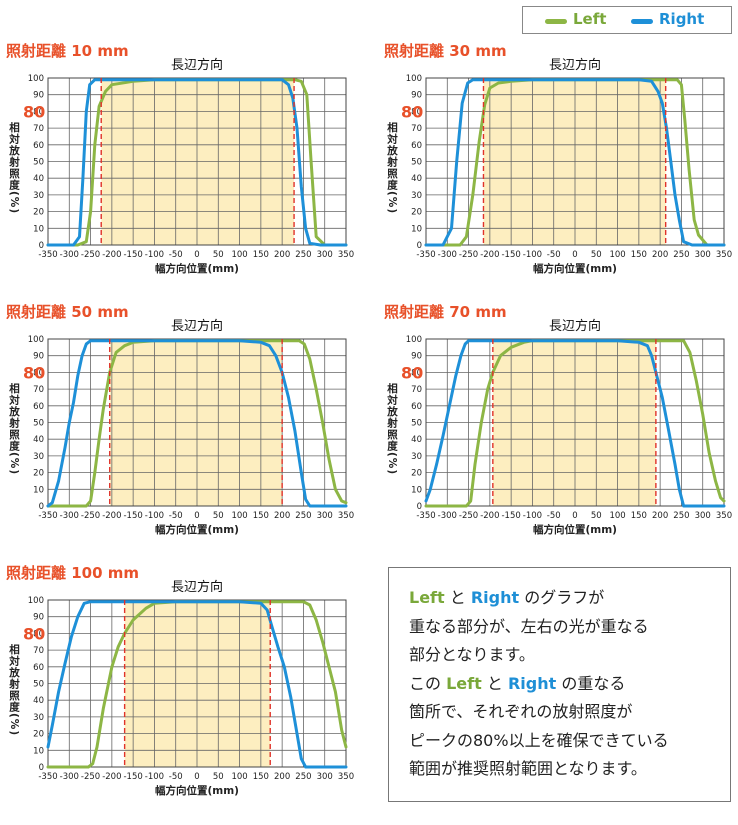 This screenshot has height=825, width=738. What do you see at coordinates (564, 684) in the screenshot?
I see `note-line-4: この Left と Right の重なる` at bounding box center [564, 684].